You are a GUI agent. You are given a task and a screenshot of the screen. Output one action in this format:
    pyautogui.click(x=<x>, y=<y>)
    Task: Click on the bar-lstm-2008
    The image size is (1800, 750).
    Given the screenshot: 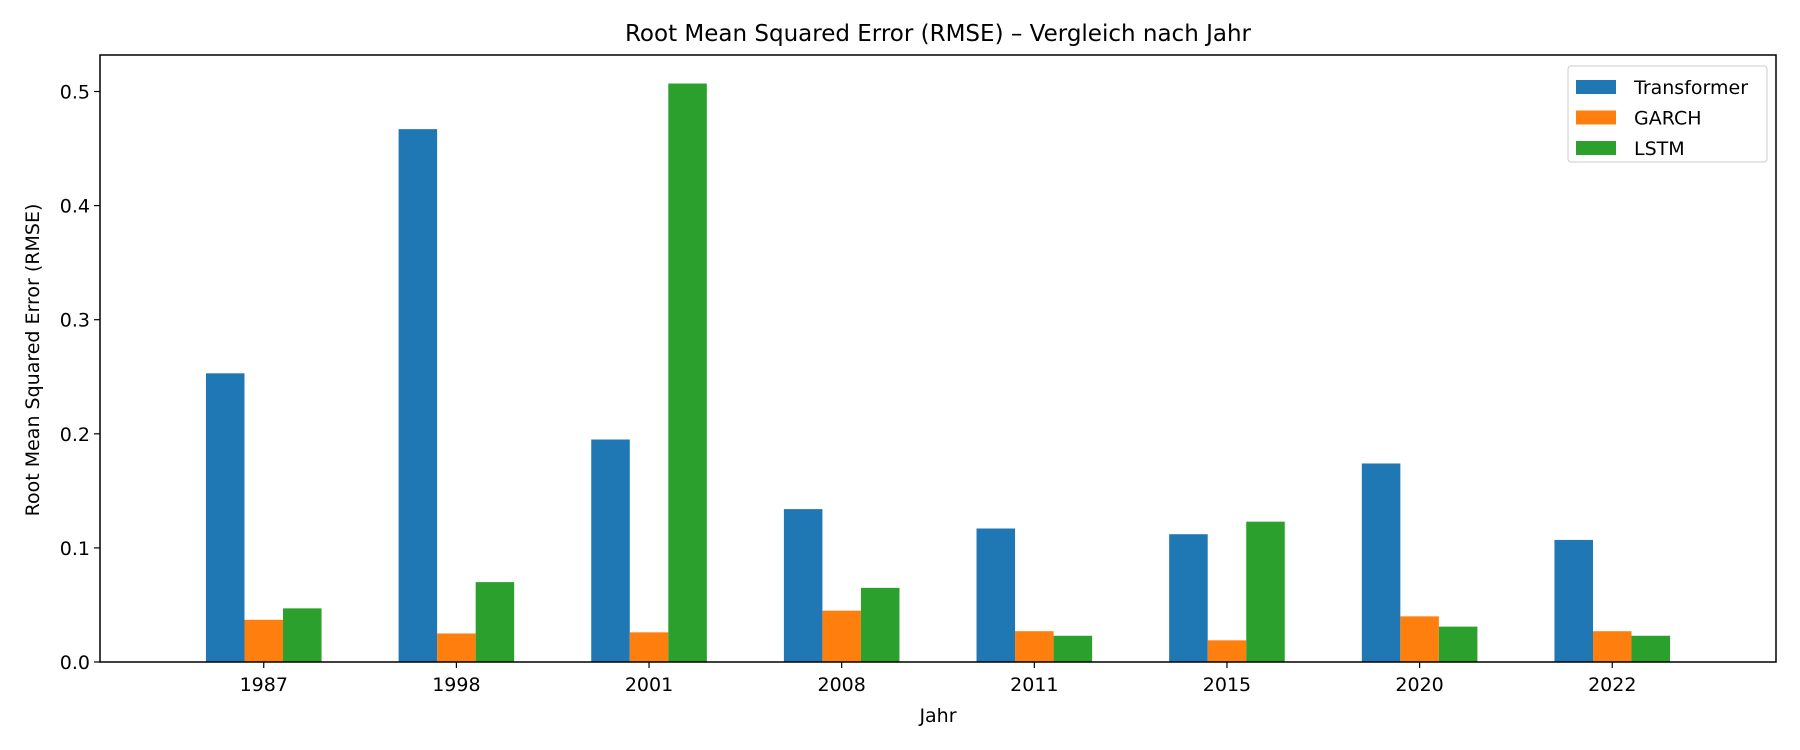 What is the action you would take?
    pyautogui.click(x=880, y=624)
    